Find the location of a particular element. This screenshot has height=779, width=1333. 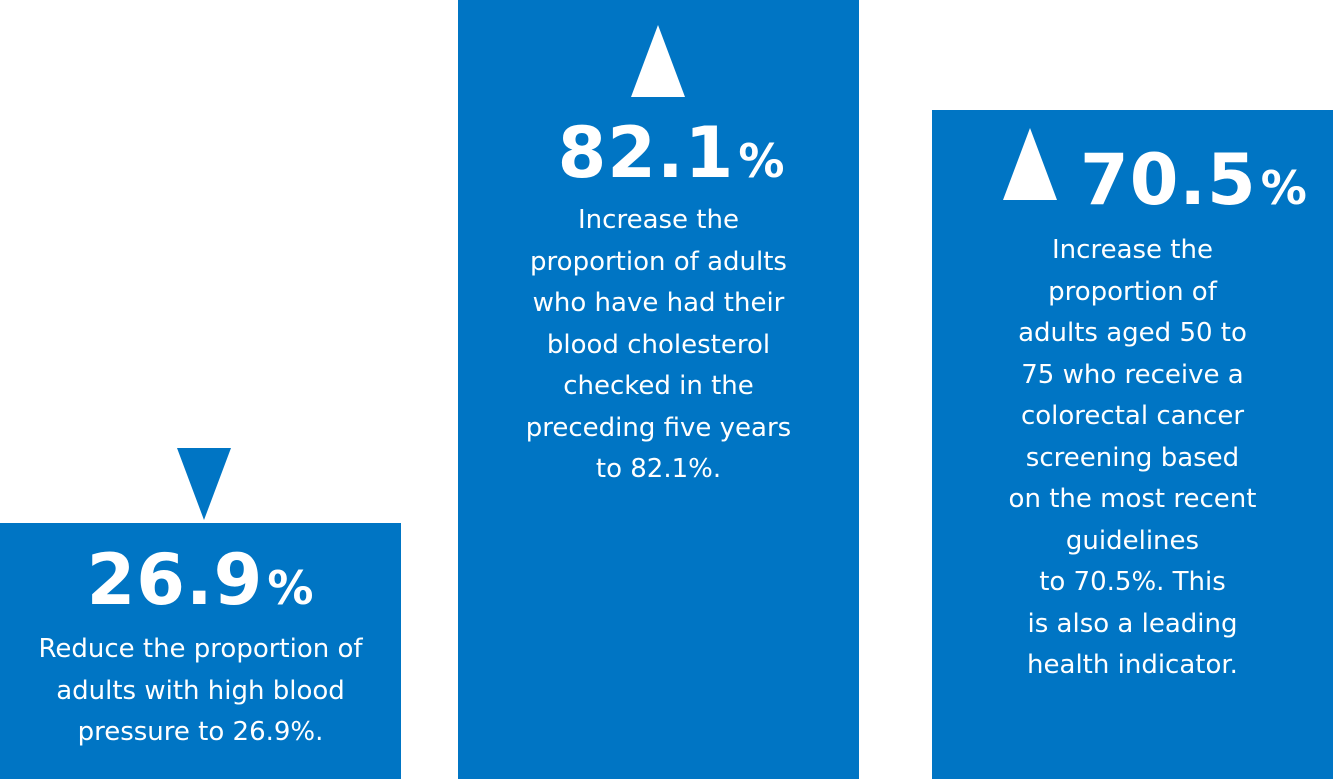

stat-value: 70.5% is located at coordinates (1194, 180).